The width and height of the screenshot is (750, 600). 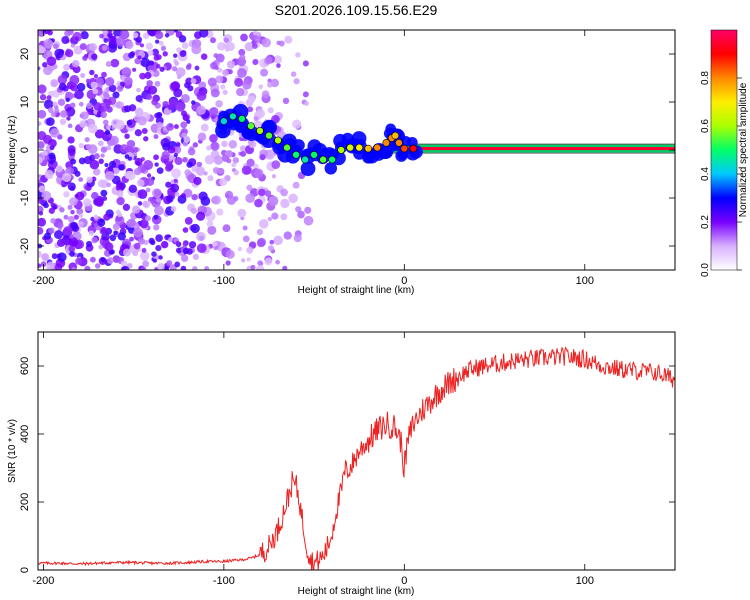 I want to click on spectrogram-ridge-halo, so click(x=401, y=155).